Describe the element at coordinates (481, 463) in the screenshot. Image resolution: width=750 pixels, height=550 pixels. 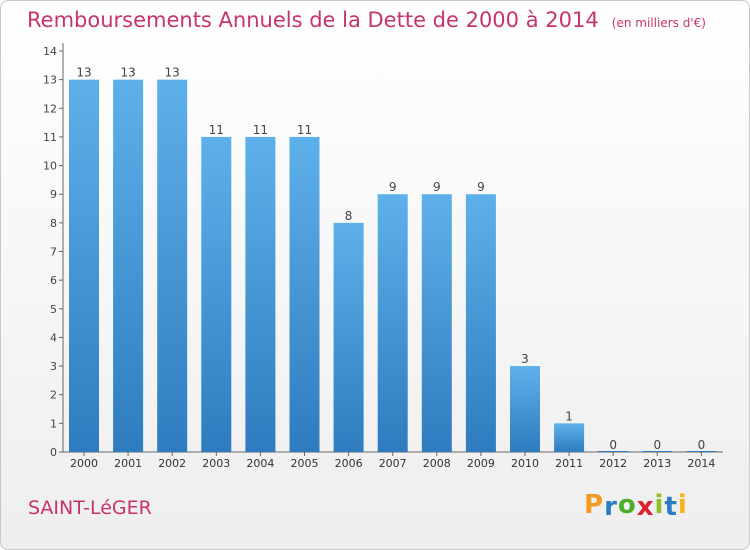
I see `x-tick-label: 2009` at that location.